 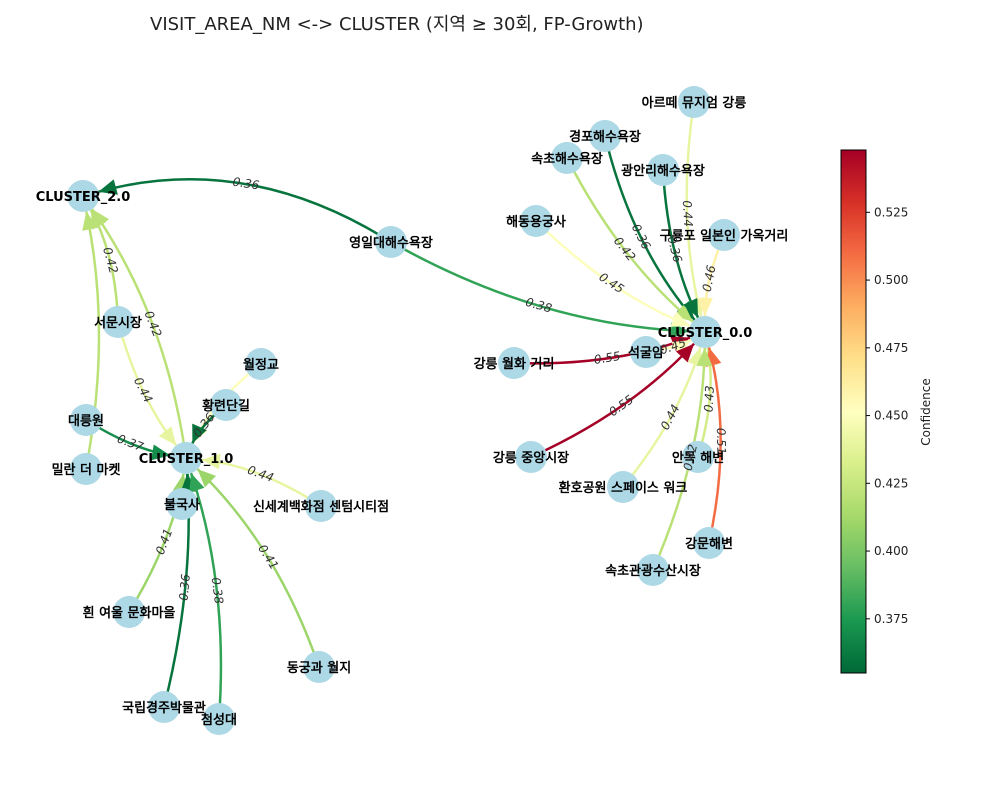 What do you see at coordinates (86, 469) in the screenshot?
I see `node-milan: 밀란 더 마켓` at bounding box center [86, 469].